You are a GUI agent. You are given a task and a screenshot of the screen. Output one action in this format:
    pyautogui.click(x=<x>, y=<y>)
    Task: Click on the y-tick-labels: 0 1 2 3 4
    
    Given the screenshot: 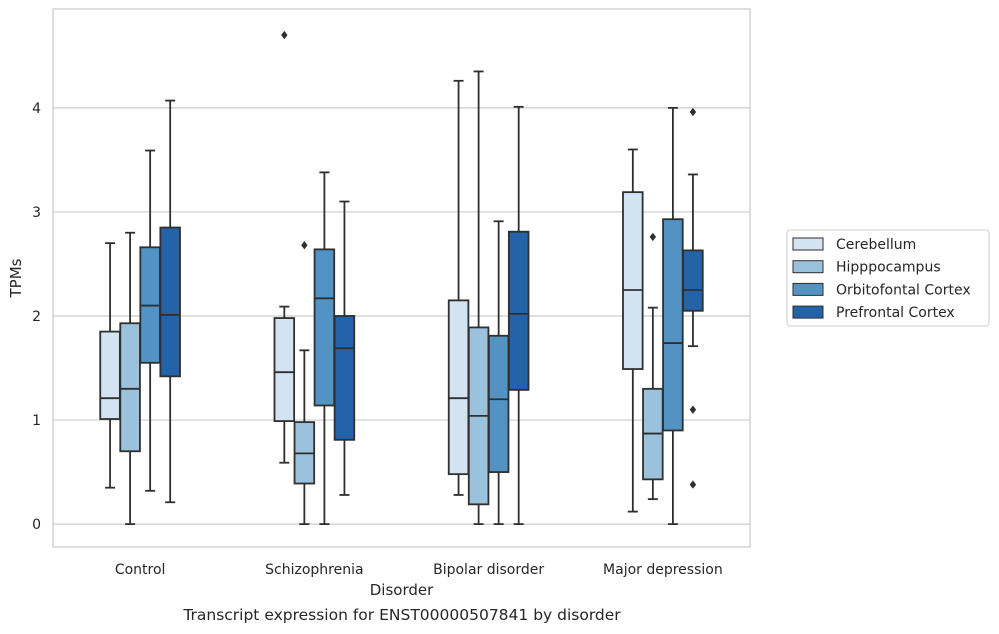 What is the action you would take?
    pyautogui.click(x=36, y=317)
    